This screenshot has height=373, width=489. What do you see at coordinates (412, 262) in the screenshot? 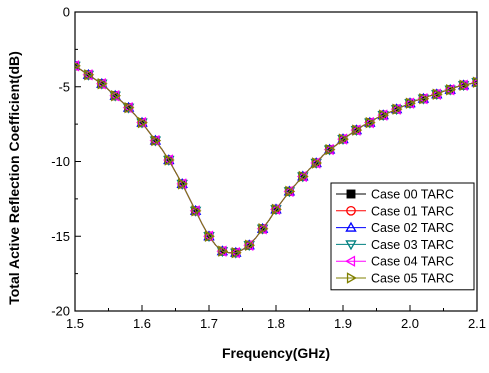
I see `legend-label: Case 04 TARC` at bounding box center [412, 262].